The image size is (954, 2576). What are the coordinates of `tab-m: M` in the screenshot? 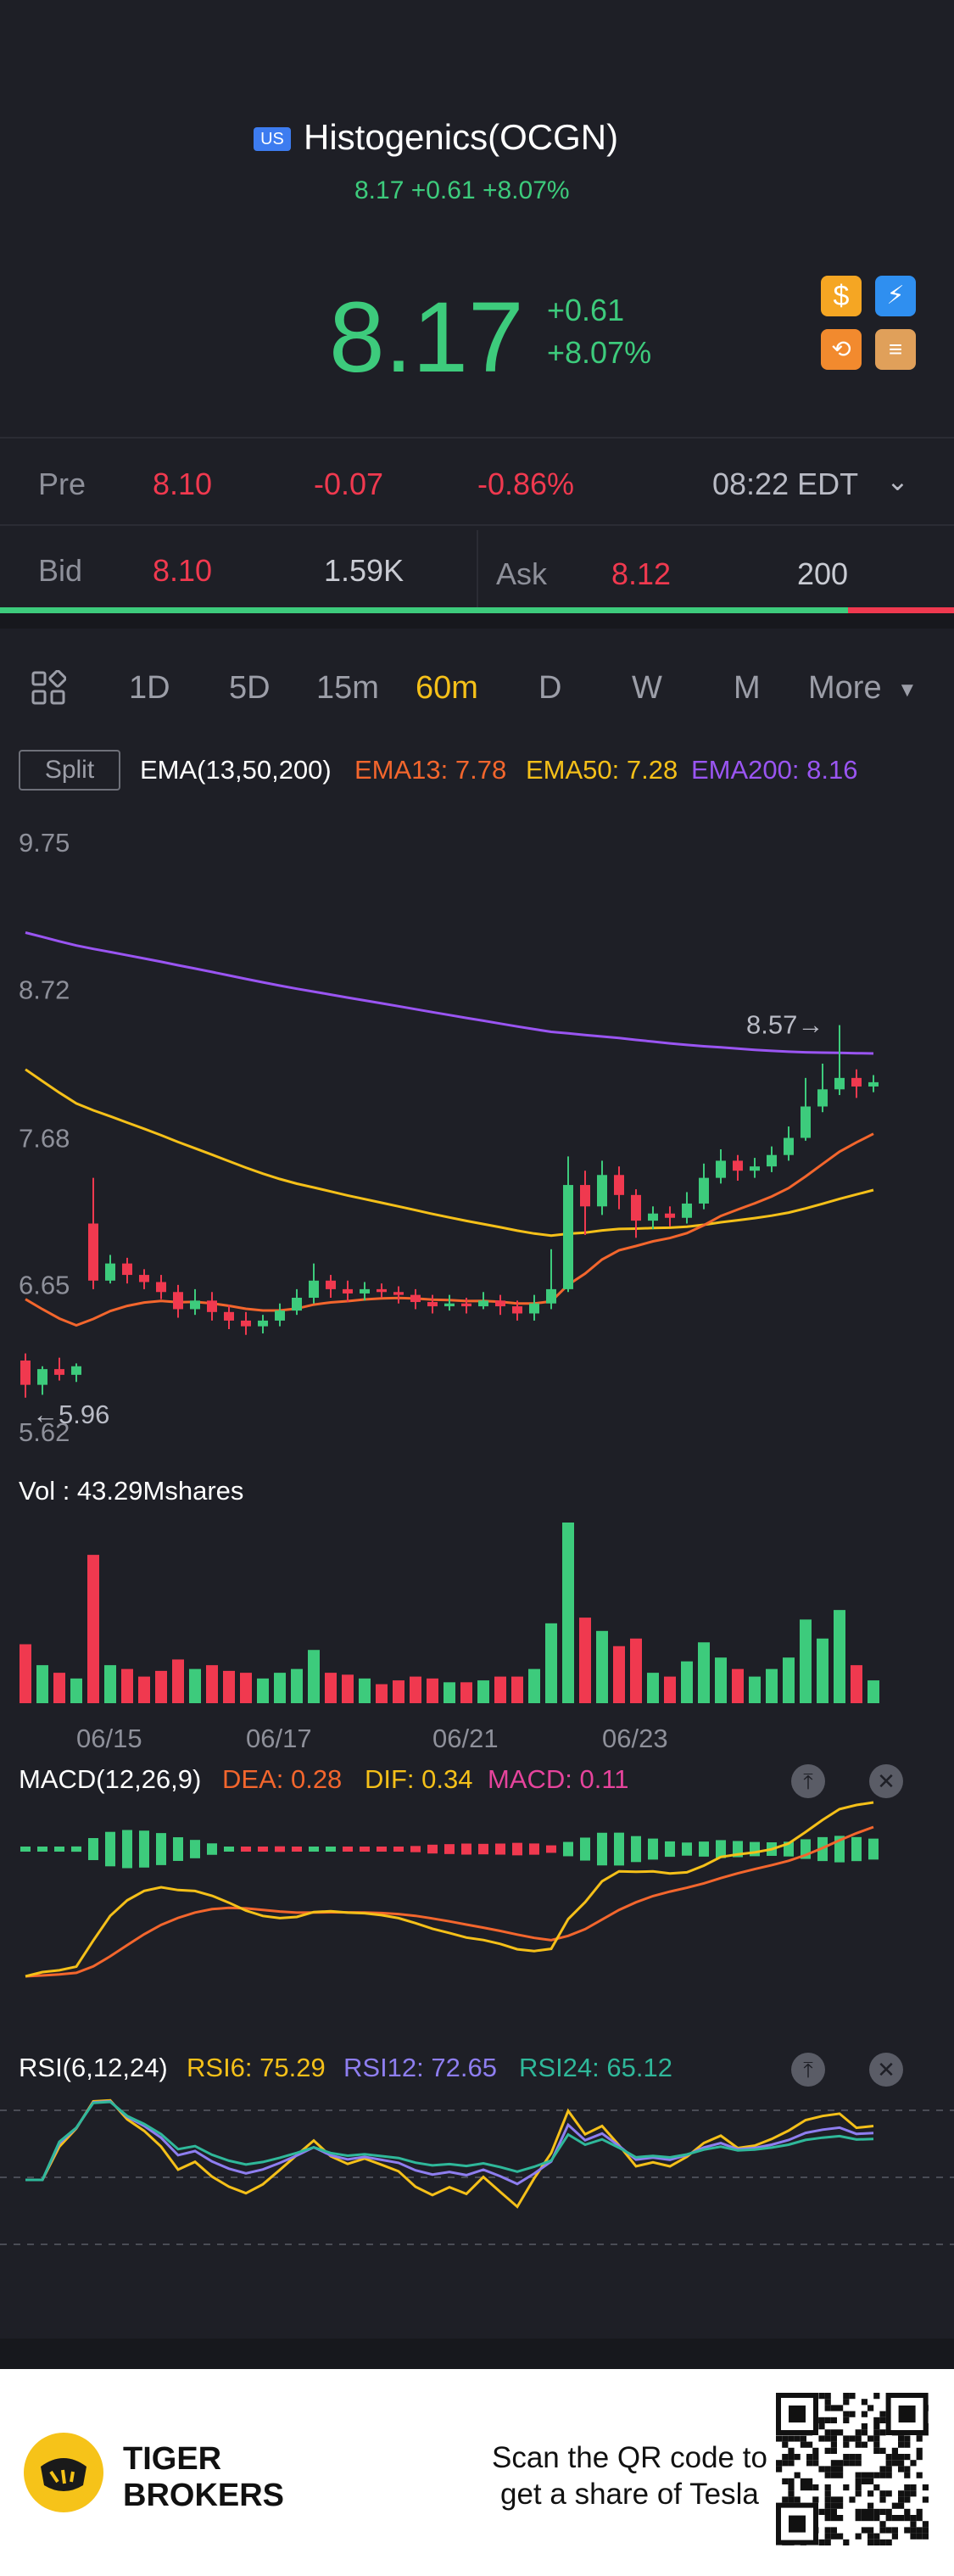 It's located at (747, 688).